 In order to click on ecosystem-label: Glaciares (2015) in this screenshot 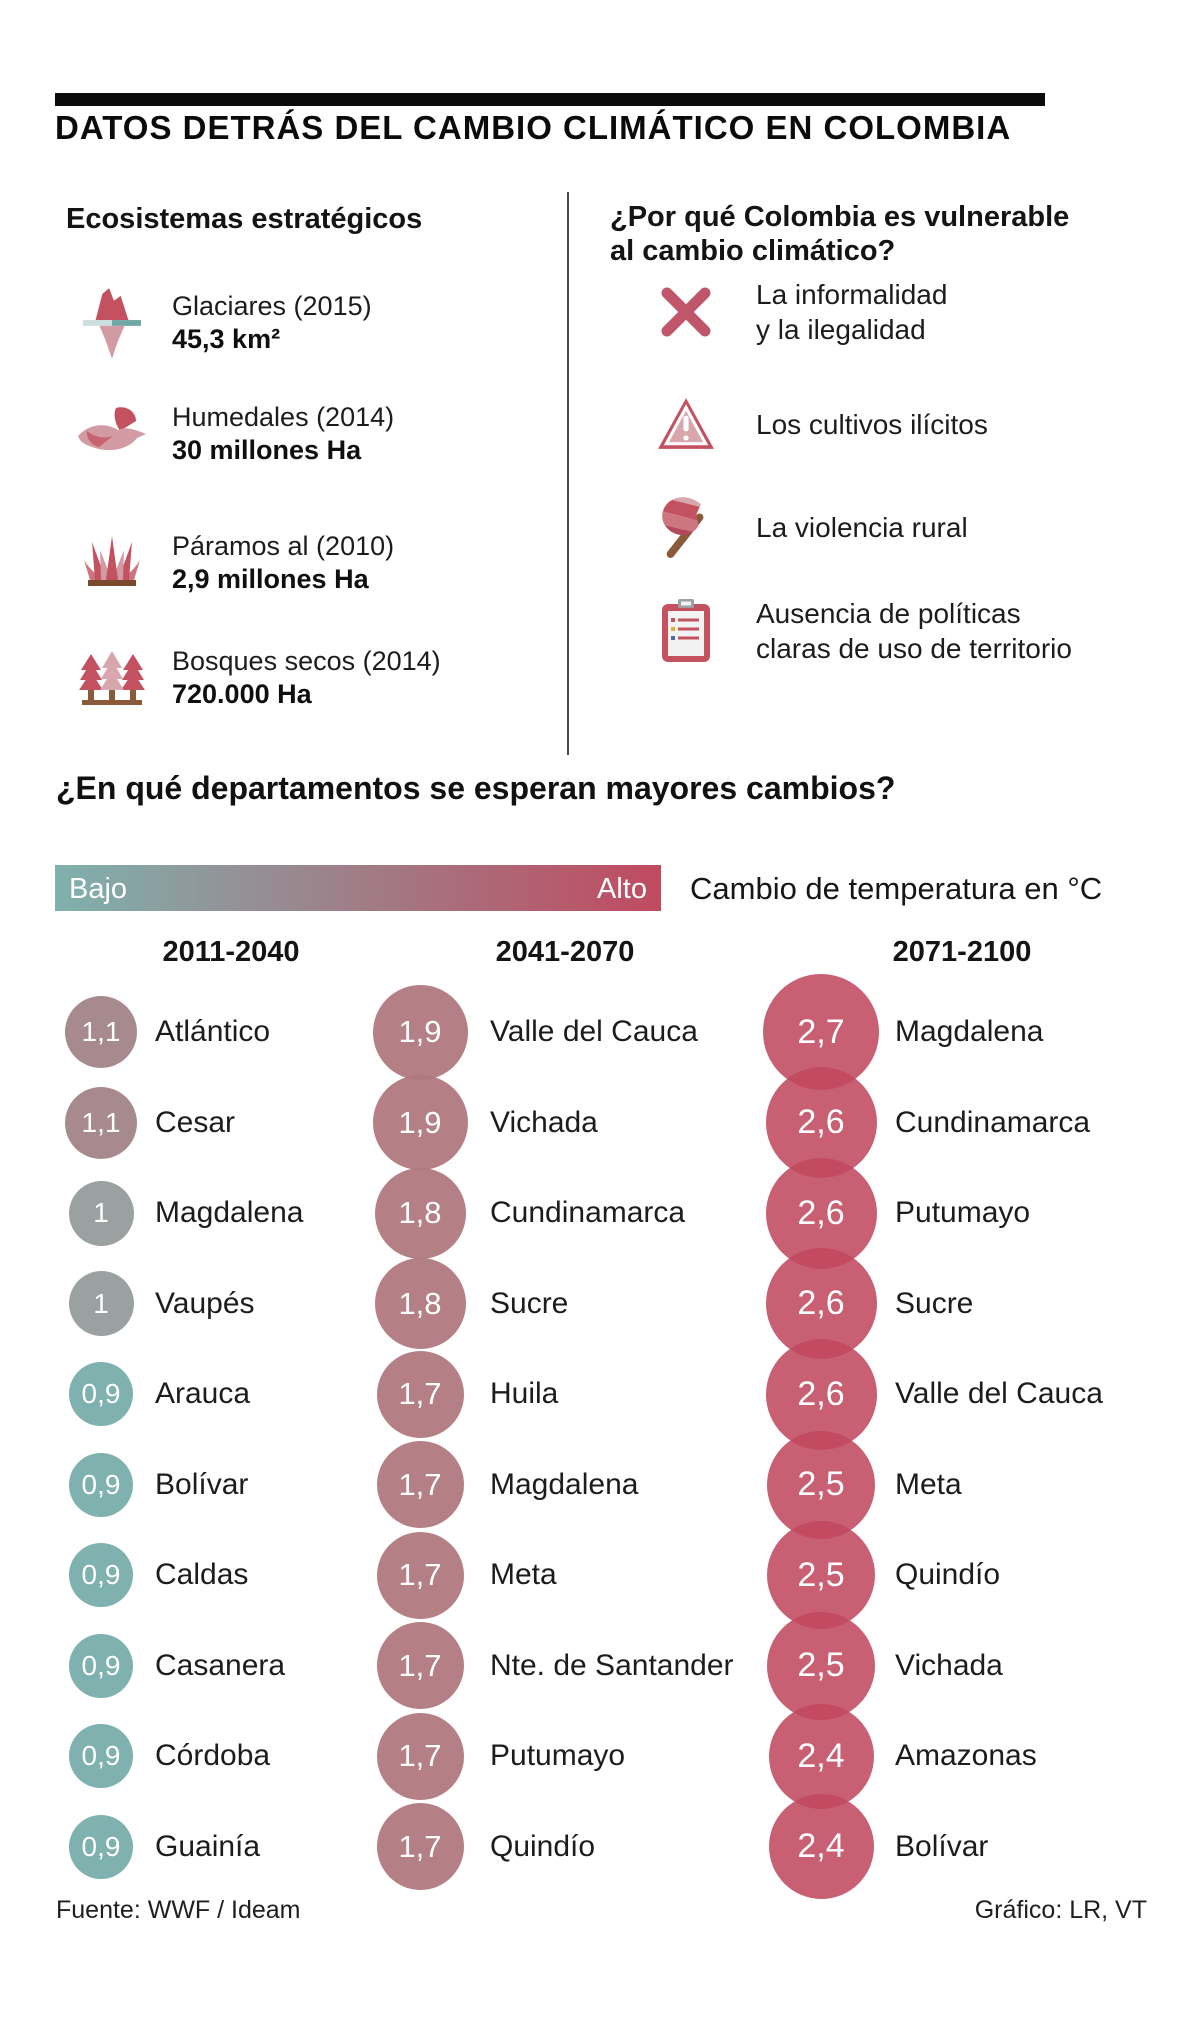, I will do `click(272, 305)`.